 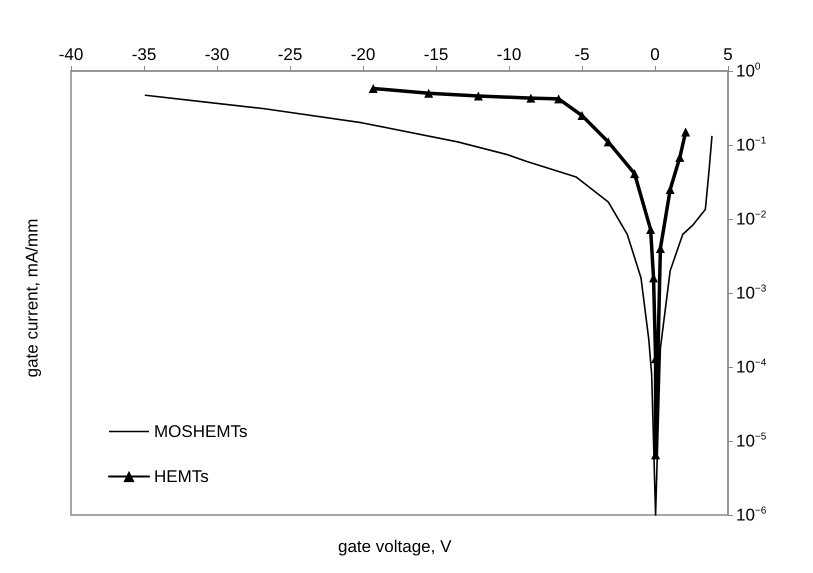 I want to click on x-tick-label: -15, so click(x=436, y=54).